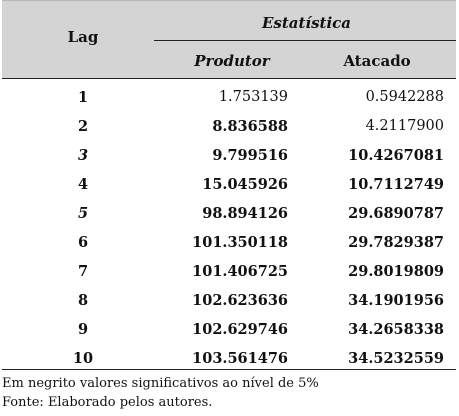 The image size is (459, 416). What do you see at coordinates (83, 213) in the screenshot?
I see `cell-lag: 5` at bounding box center [83, 213].